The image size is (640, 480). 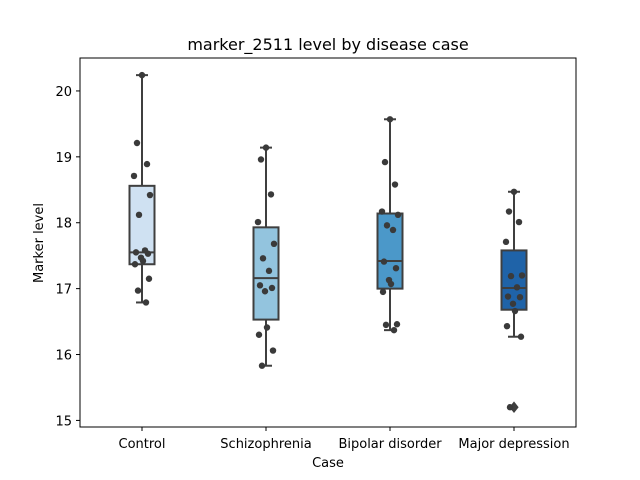 What do you see at coordinates (265, 444) in the screenshot?
I see `x-tick-label: Schizophrenia` at bounding box center [265, 444].